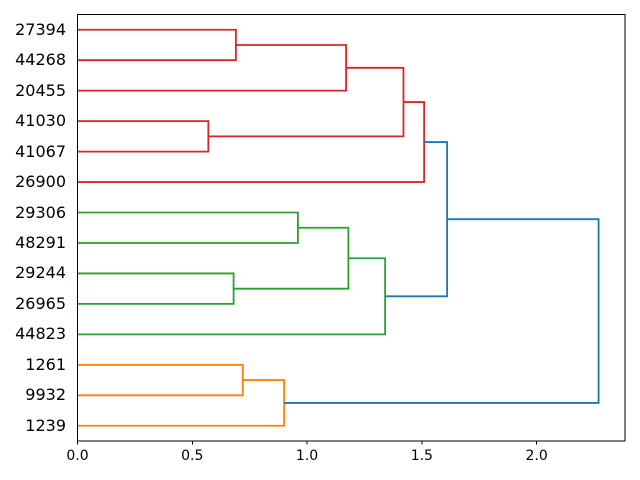  What do you see at coordinates (156, 288) in the screenshot?
I see `dendrogram-link-n7` at bounding box center [156, 288].